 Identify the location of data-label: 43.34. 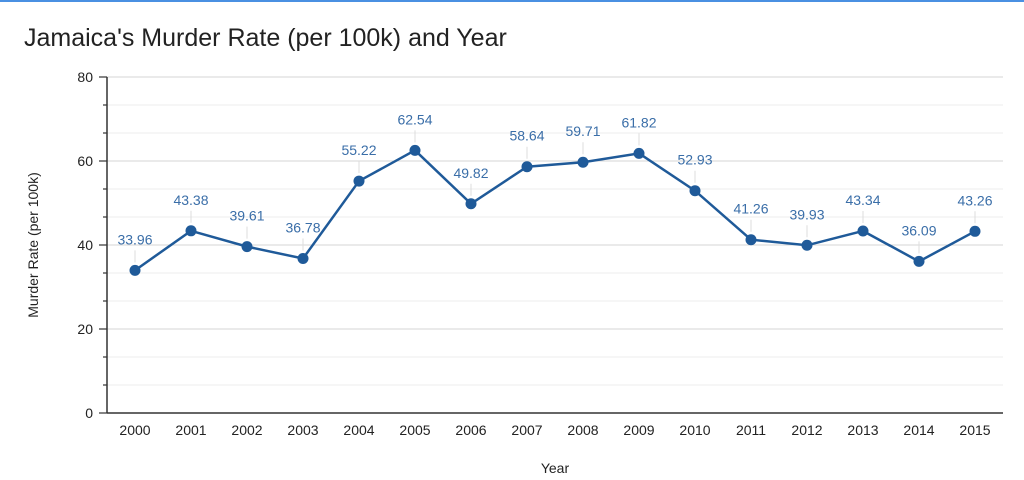
(862, 200).